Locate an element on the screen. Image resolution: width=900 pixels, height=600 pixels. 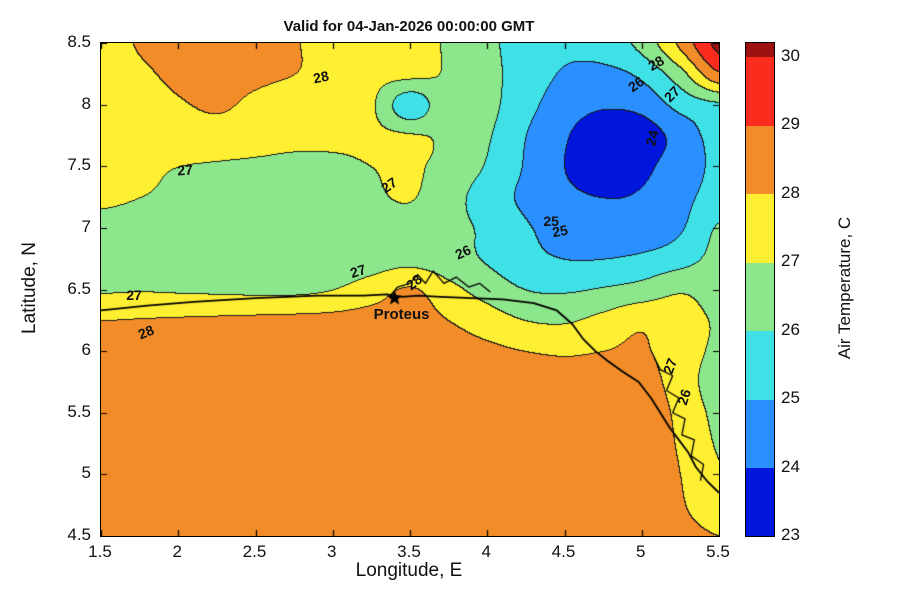
x-tick-label: 5.5 is located at coordinates (718, 551).